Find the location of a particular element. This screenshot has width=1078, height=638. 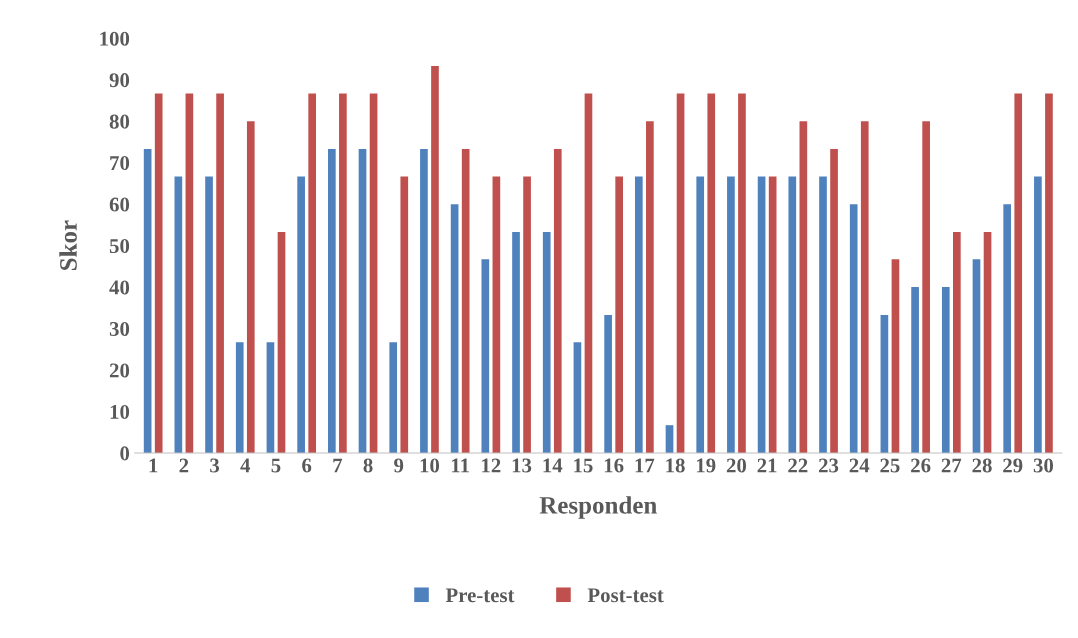

x-tick-label: 7 is located at coordinates (338, 465).